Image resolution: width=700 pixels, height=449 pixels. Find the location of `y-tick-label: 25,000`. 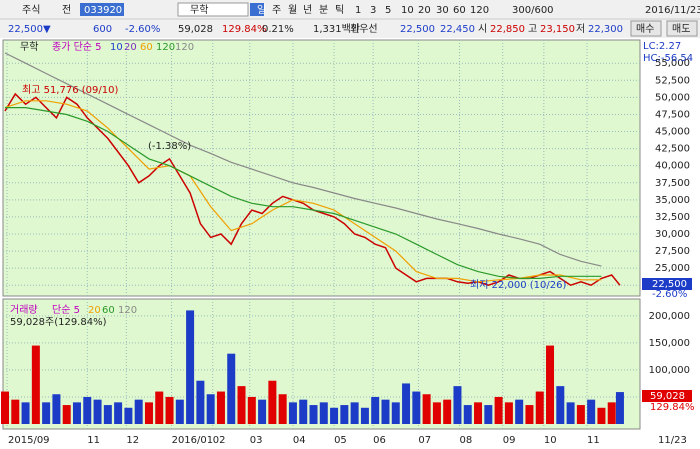

y-tick-label: 25,000 is located at coordinates (672, 268).